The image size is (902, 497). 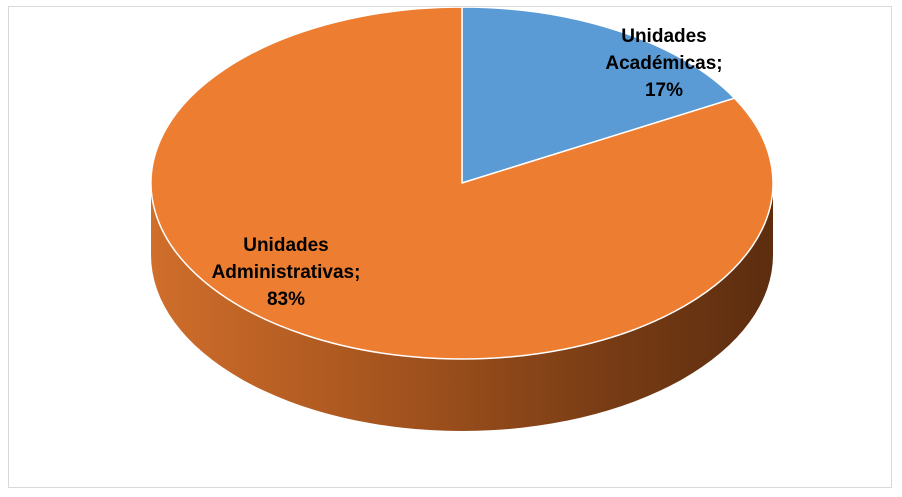 What do you see at coordinates (286, 299) in the screenshot?
I see `label-value: 83%` at bounding box center [286, 299].